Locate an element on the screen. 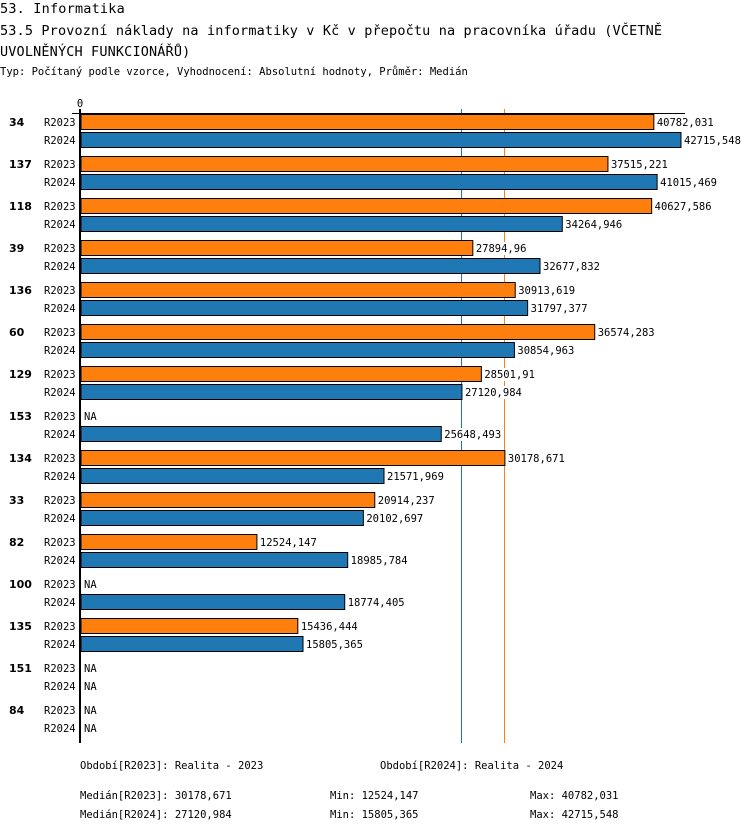 Image resolution: width=750 pixels, height=834 pixels. value-label: 18774,405 is located at coordinates (376, 603).